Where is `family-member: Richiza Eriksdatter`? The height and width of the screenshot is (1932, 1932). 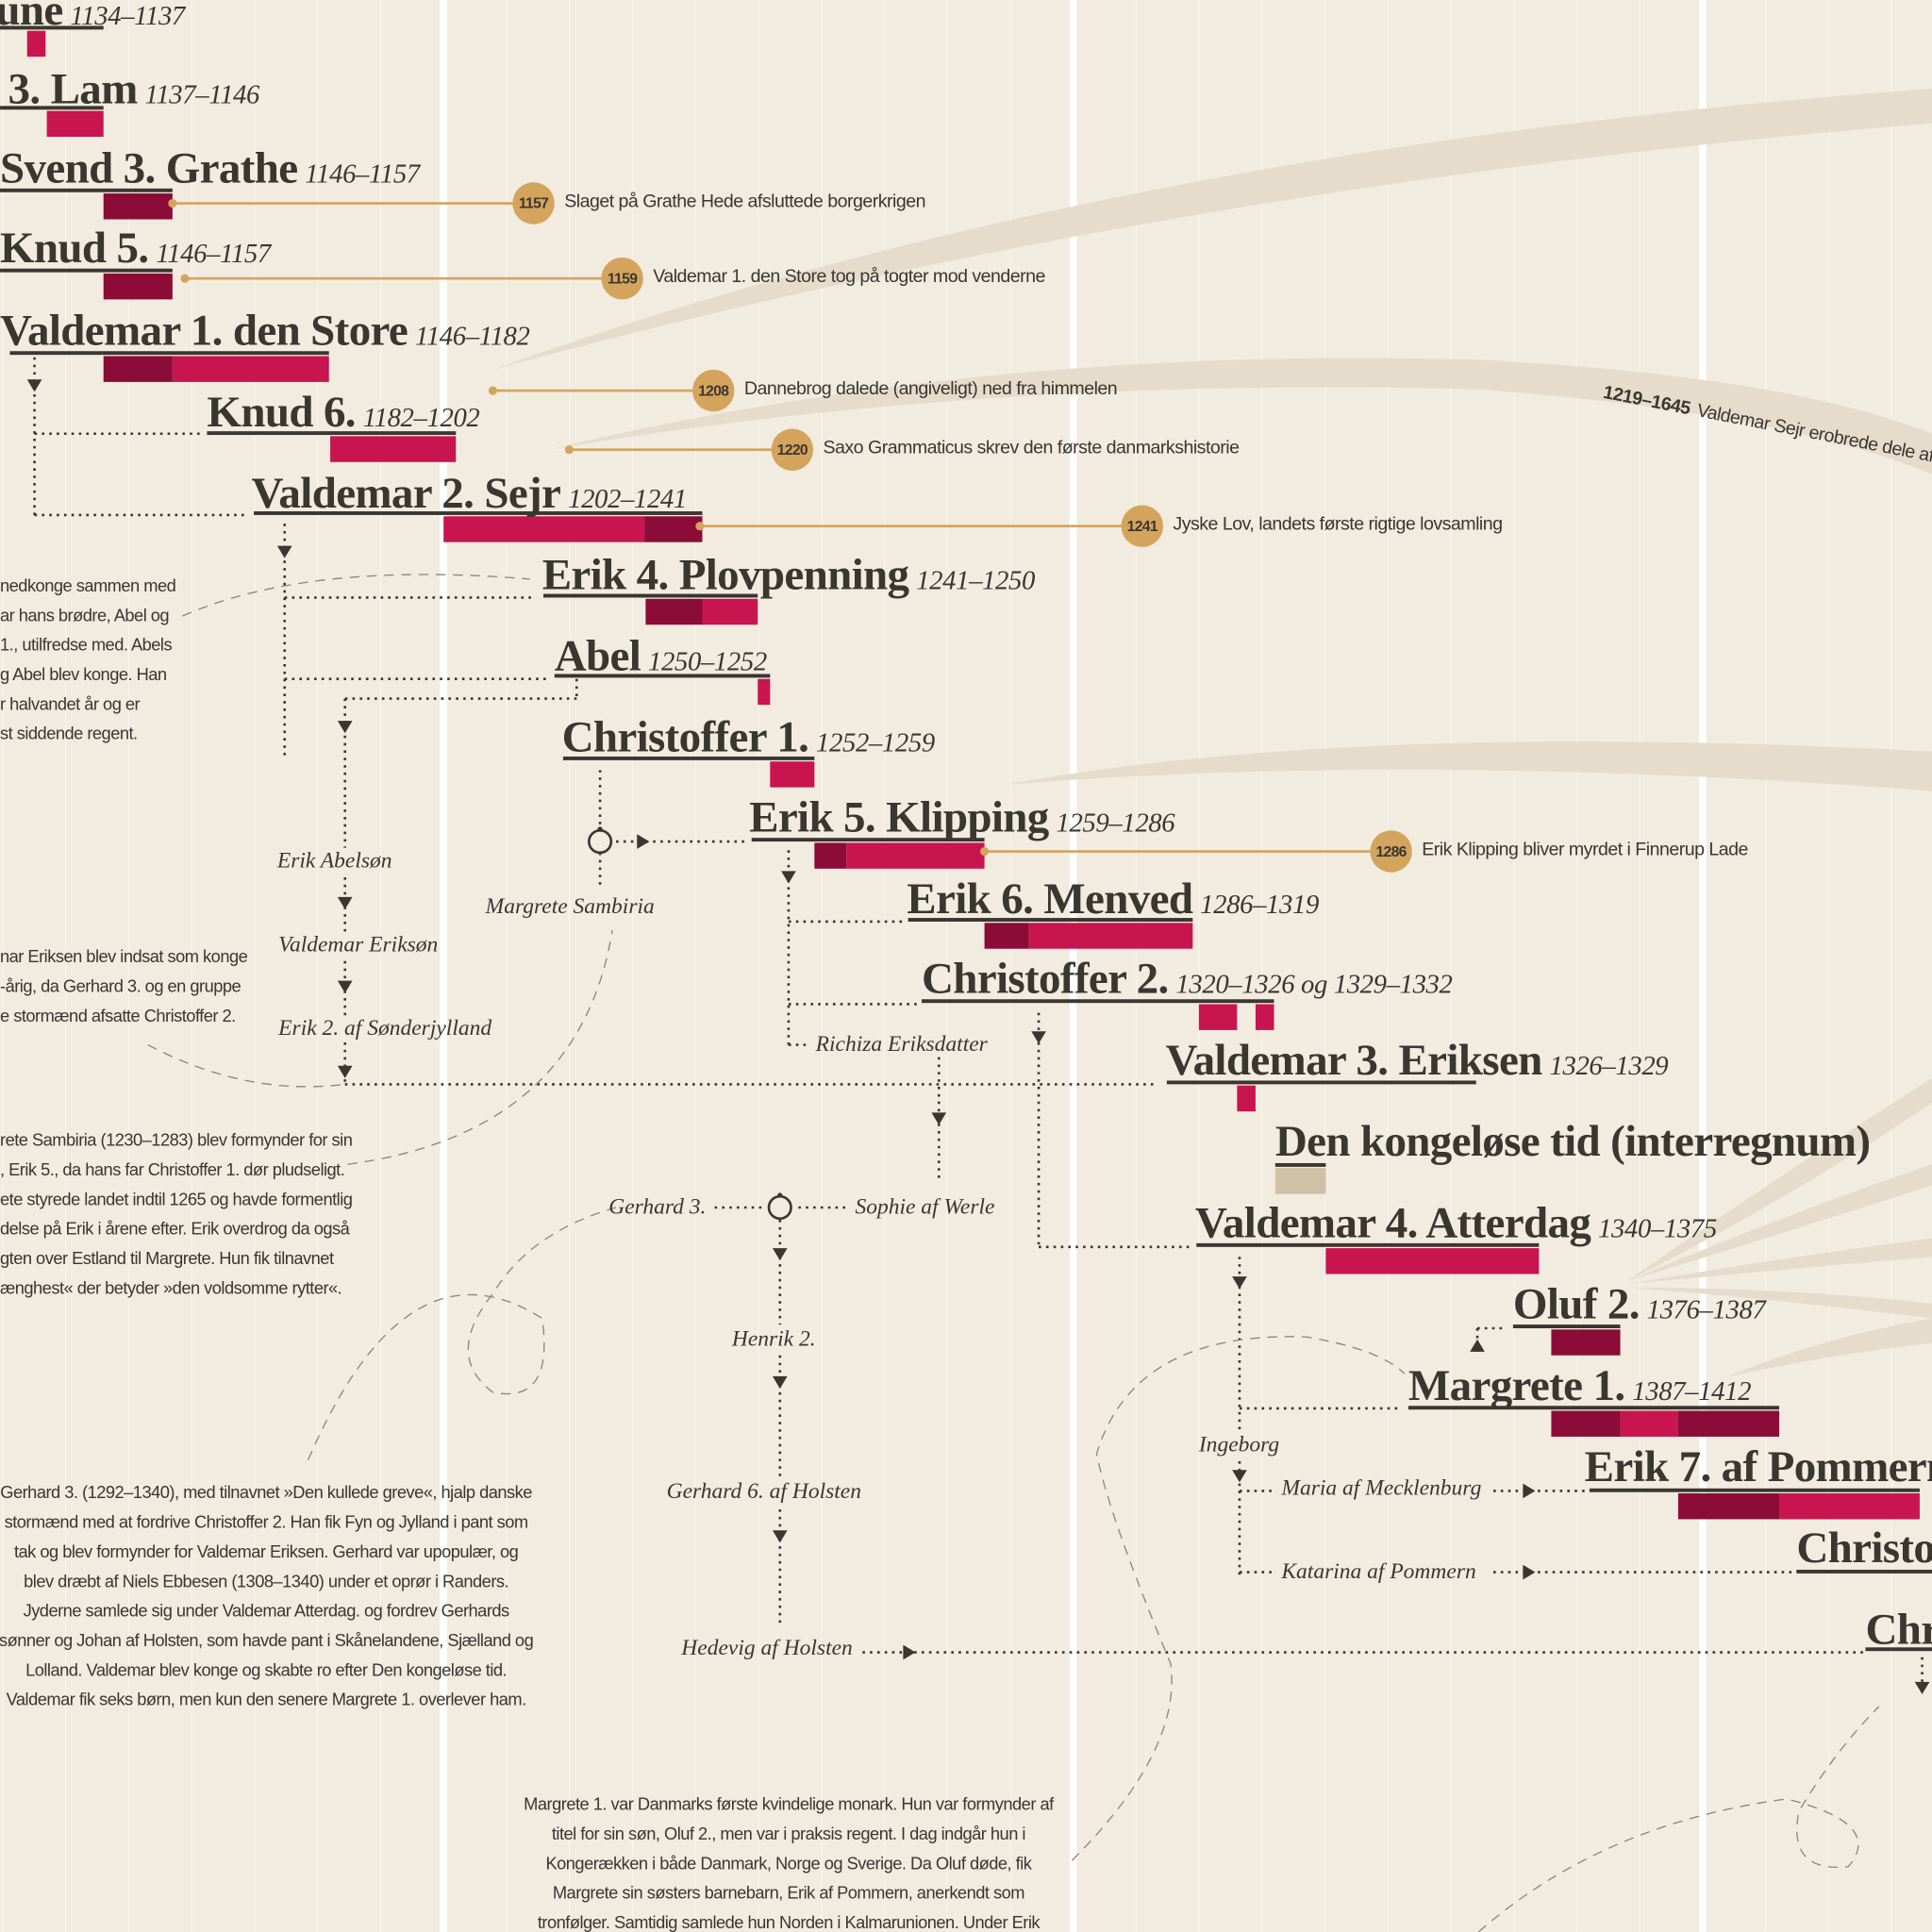
family-member: Richiza Eriksdatter is located at coordinates (902, 1044).